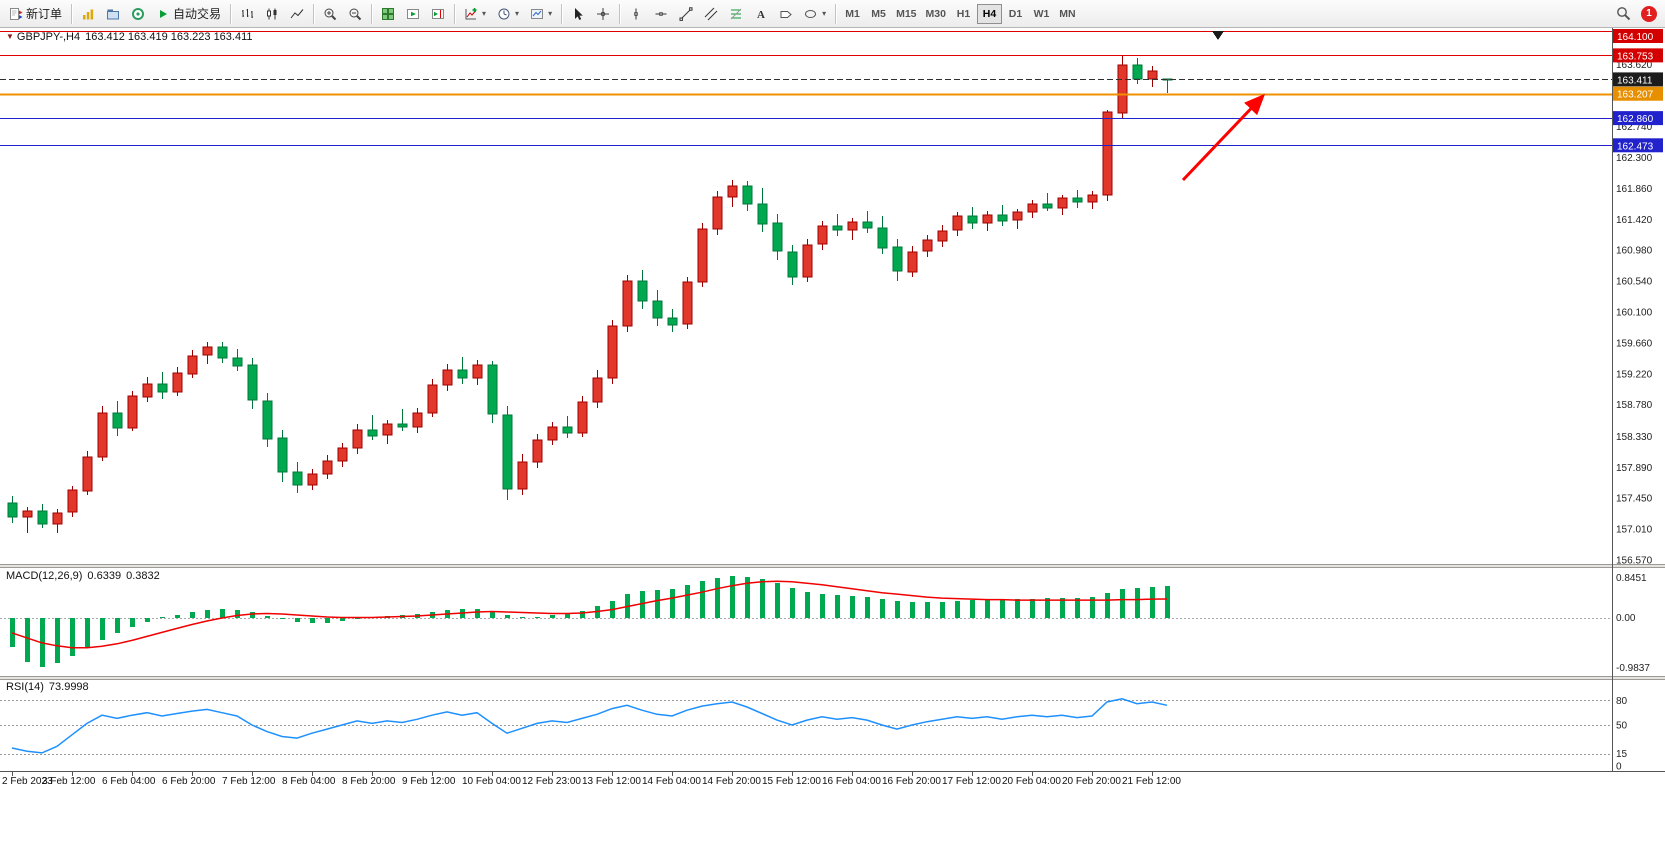  What do you see at coordinates (508, 14) in the screenshot?
I see `periods-button: ▾` at bounding box center [508, 14].